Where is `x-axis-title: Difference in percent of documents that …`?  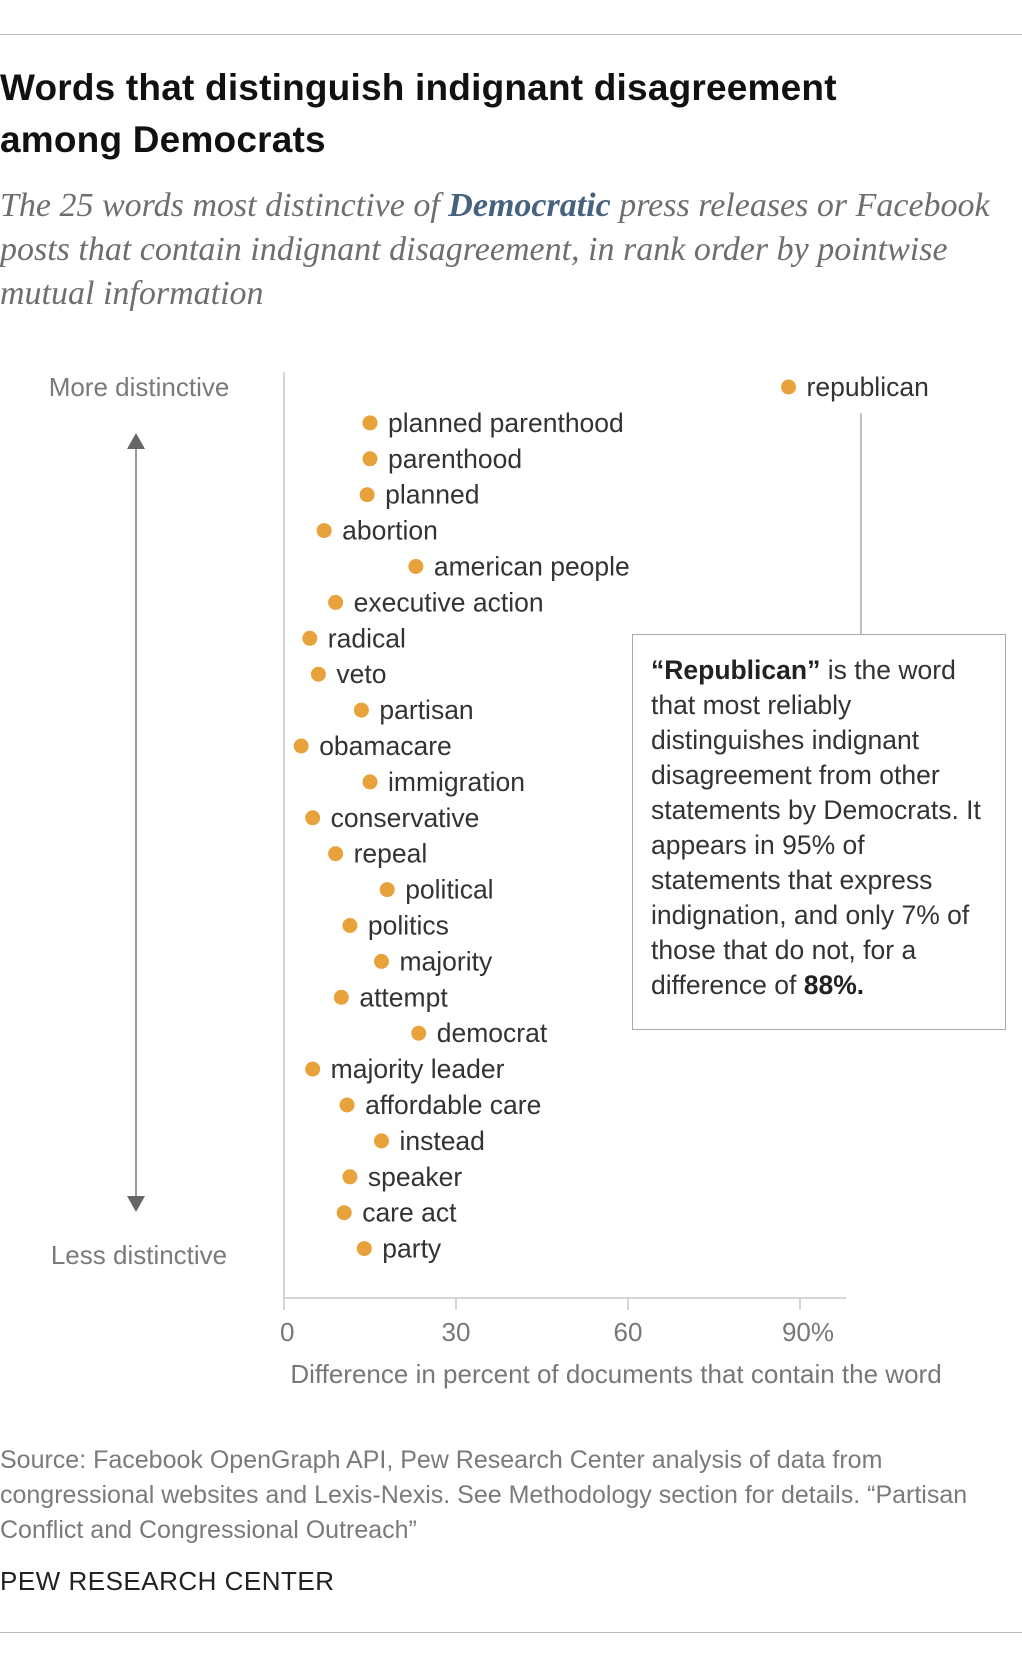 x-axis-title: Difference in percent of documents that … is located at coordinates (615, 1374).